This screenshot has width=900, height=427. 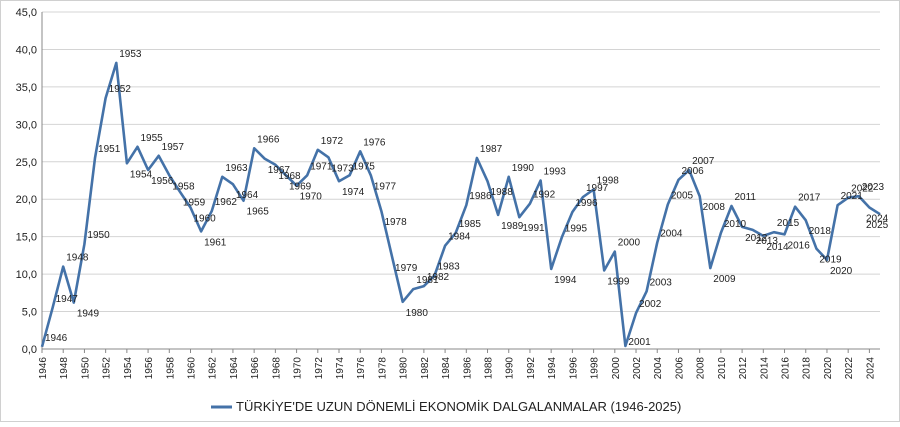 I want to click on x-tick-label: 2002, so click(x=637, y=368).